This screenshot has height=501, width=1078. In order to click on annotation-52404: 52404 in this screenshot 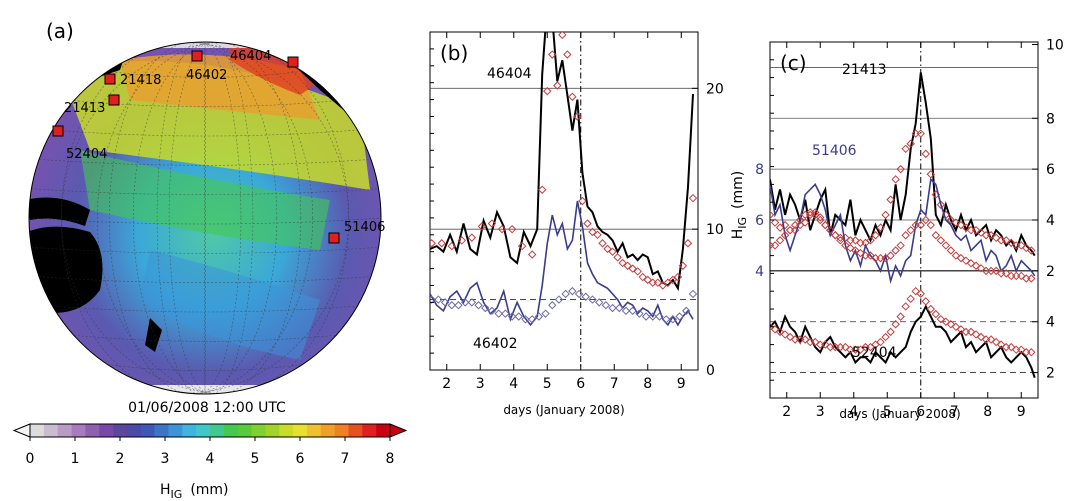, I will do `click(874, 353)`.